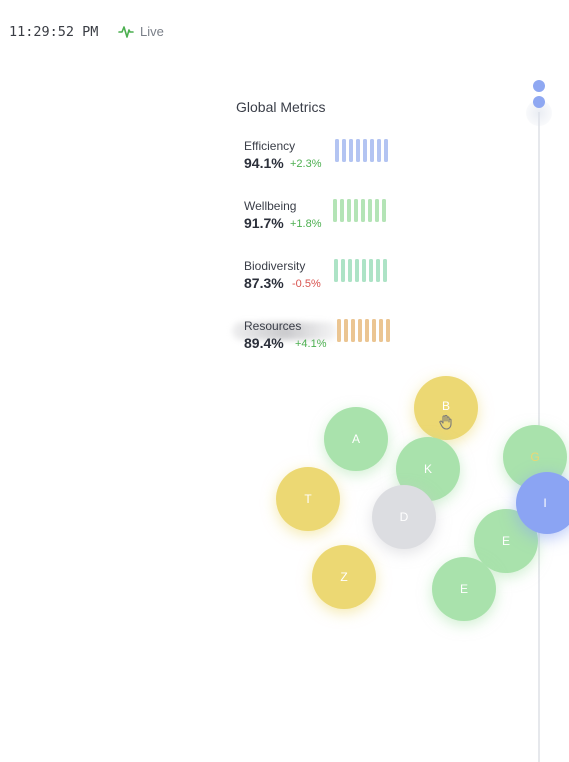  Describe the element at coordinates (264, 223) in the screenshot. I see `metric-value: 91.7%` at that location.